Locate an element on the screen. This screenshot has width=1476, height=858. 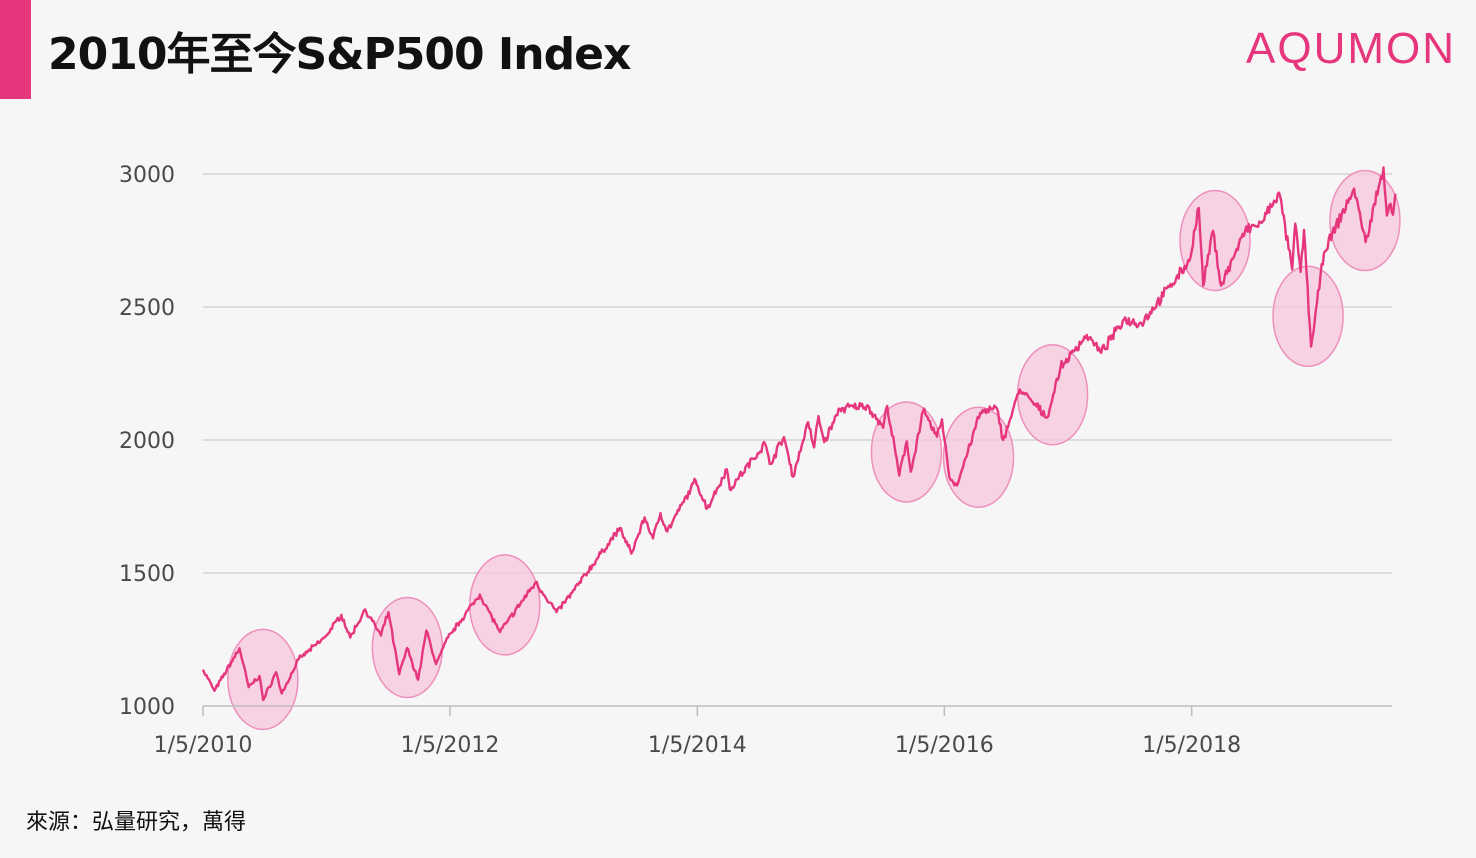
x-tick-label: 1/5/2016 is located at coordinates (944, 745).